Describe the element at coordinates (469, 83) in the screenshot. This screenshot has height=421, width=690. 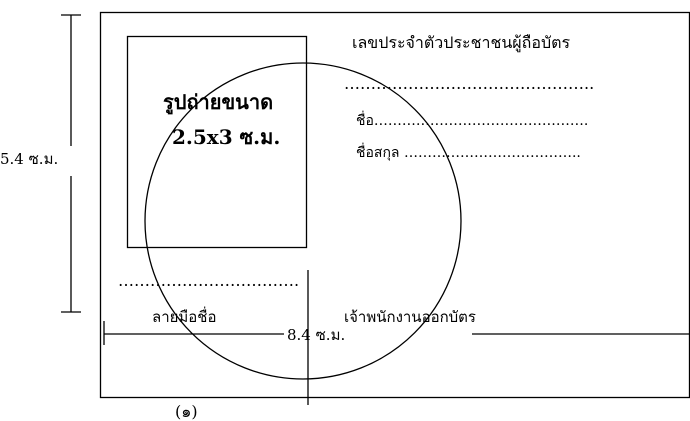
I see `id-dots: ………………………………………..` at that location.